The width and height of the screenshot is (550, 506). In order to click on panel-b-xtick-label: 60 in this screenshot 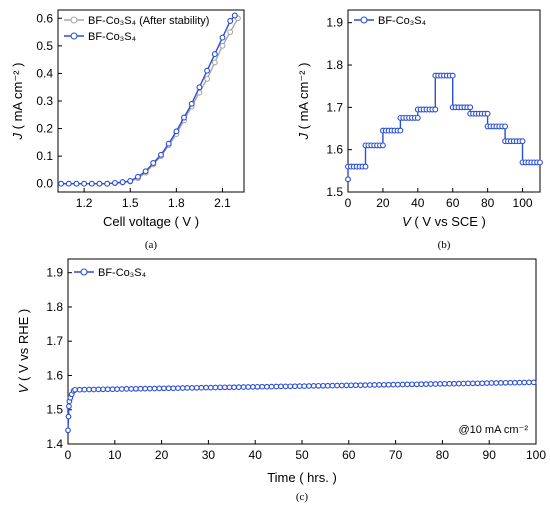, I will do `click(453, 203)`.